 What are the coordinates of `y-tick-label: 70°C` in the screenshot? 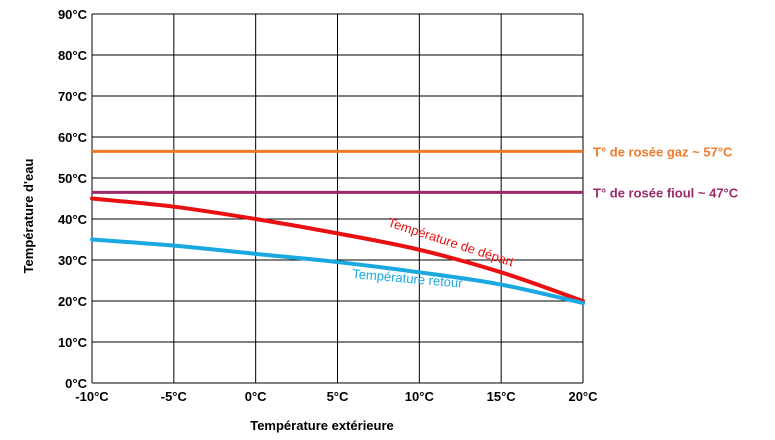 It's located at (73, 96).